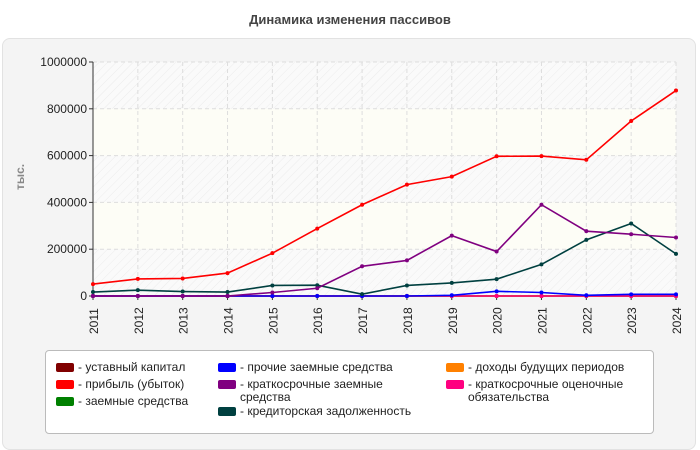 Image resolution: width=700 pixels, height=450 pixels. What do you see at coordinates (133, 401) in the screenshot?
I see `legend-label: - заемные средства` at bounding box center [133, 401].